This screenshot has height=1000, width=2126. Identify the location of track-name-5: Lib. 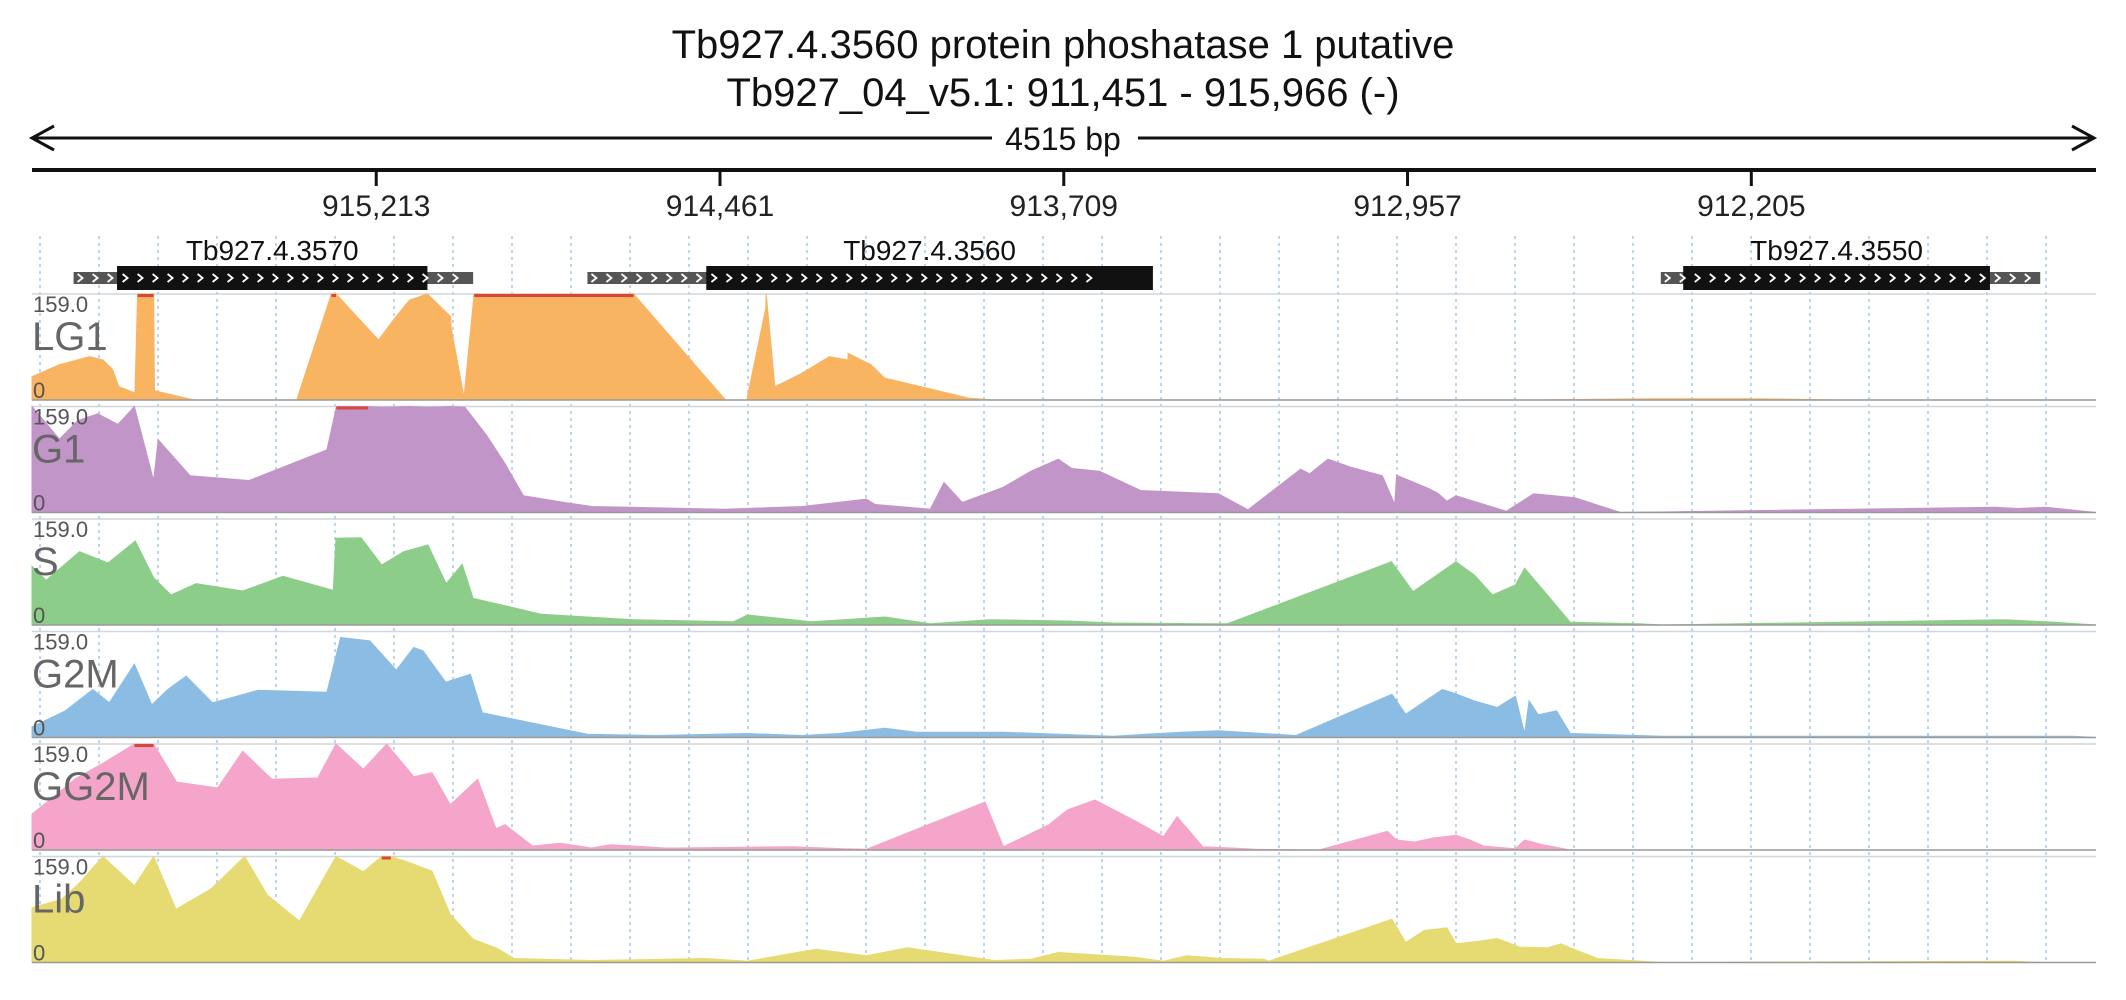
(58, 900).